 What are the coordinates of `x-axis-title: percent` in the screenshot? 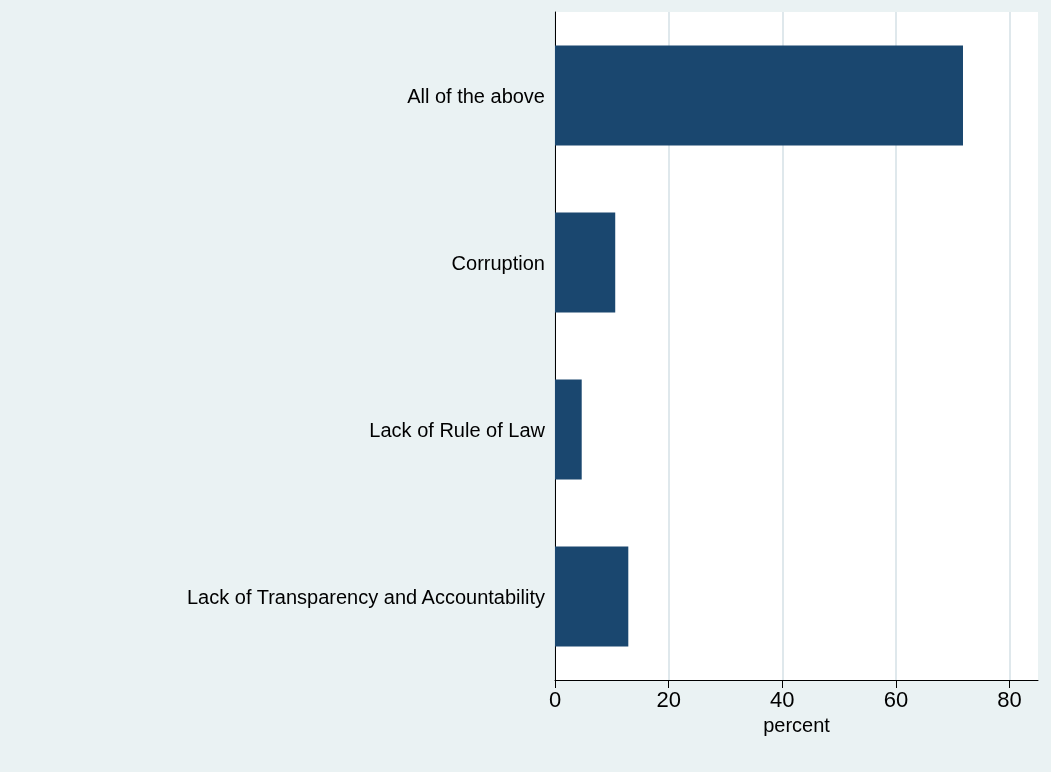 It's located at (797, 724).